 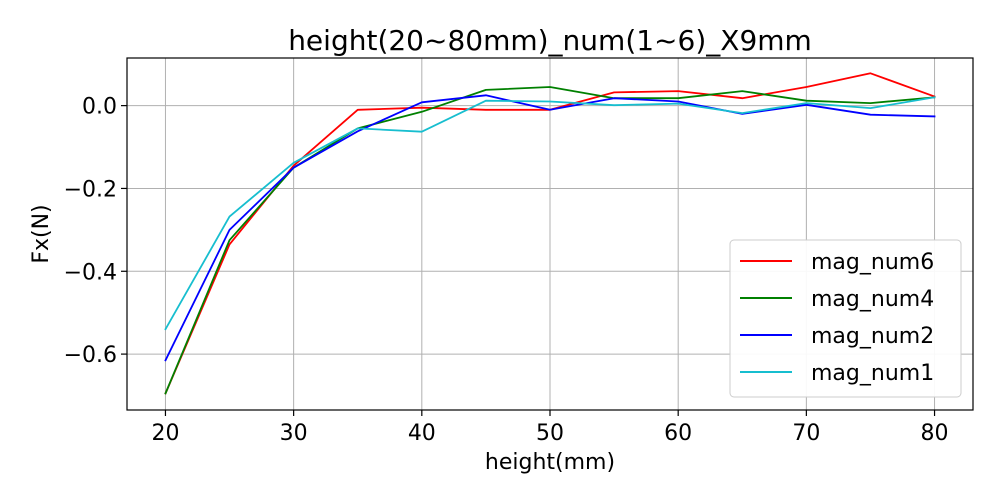 What do you see at coordinates (935, 433) in the screenshot?
I see `x-tick-label: 80` at bounding box center [935, 433].